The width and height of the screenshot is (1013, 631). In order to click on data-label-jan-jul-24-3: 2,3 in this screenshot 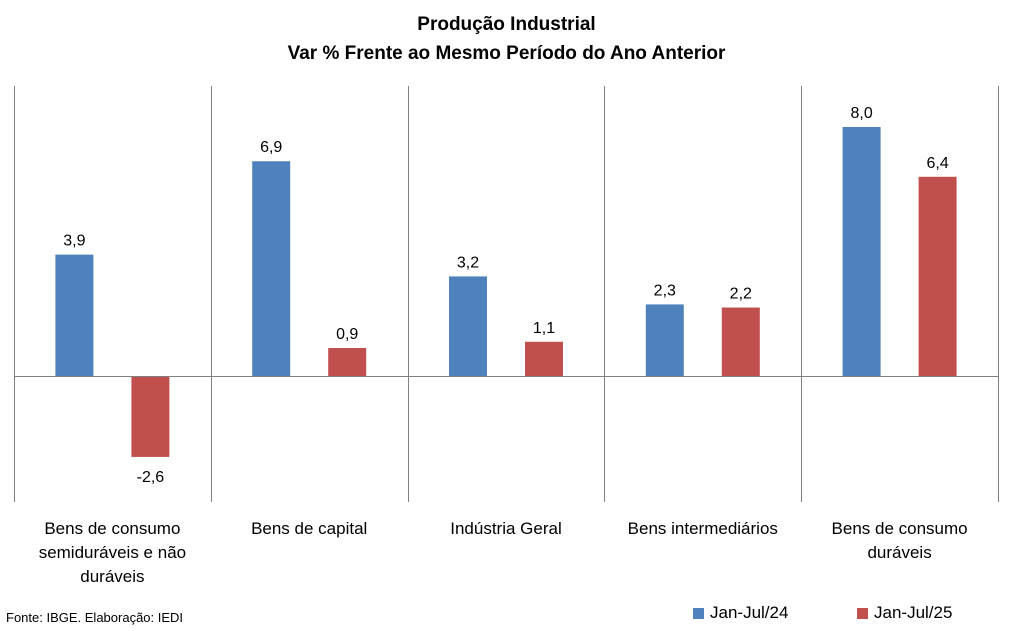, I will do `click(665, 290)`.